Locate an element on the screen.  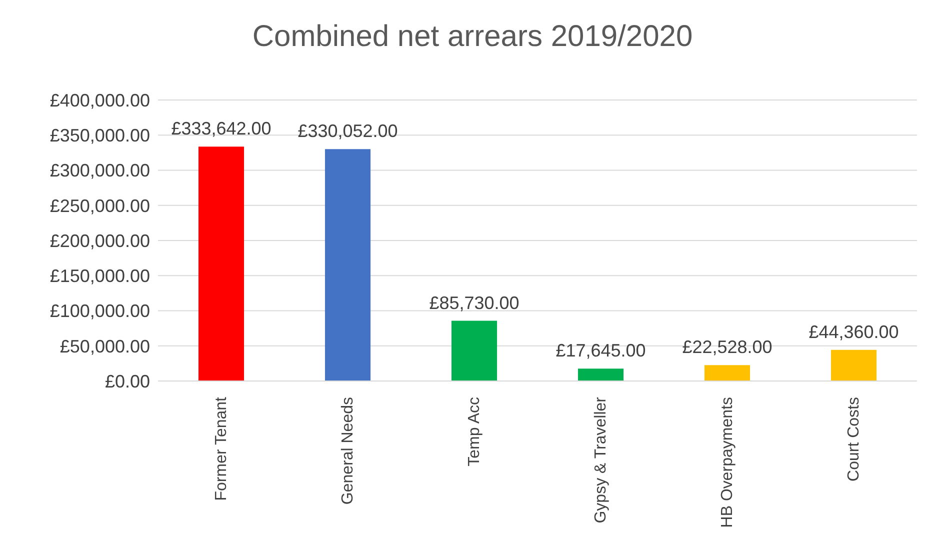
chart-title: Combined net arrears 2019/2020 is located at coordinates (472, 37).